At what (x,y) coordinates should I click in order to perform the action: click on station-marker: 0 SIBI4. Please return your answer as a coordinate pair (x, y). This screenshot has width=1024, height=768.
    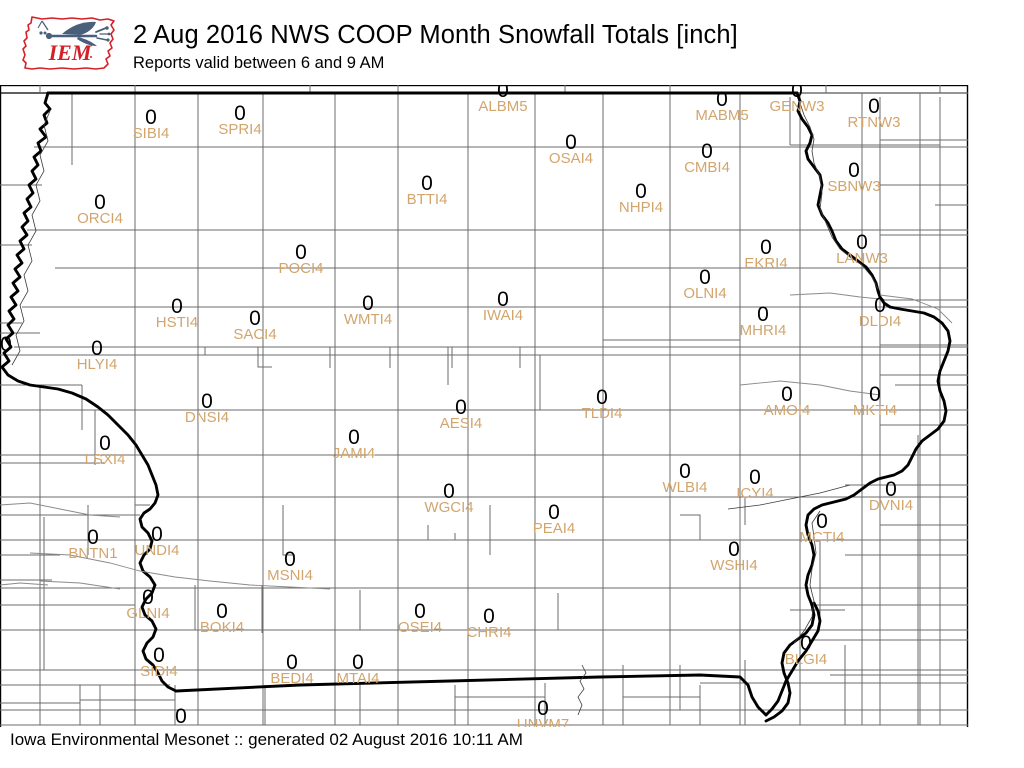
    Looking at the image, I should click on (151, 124).